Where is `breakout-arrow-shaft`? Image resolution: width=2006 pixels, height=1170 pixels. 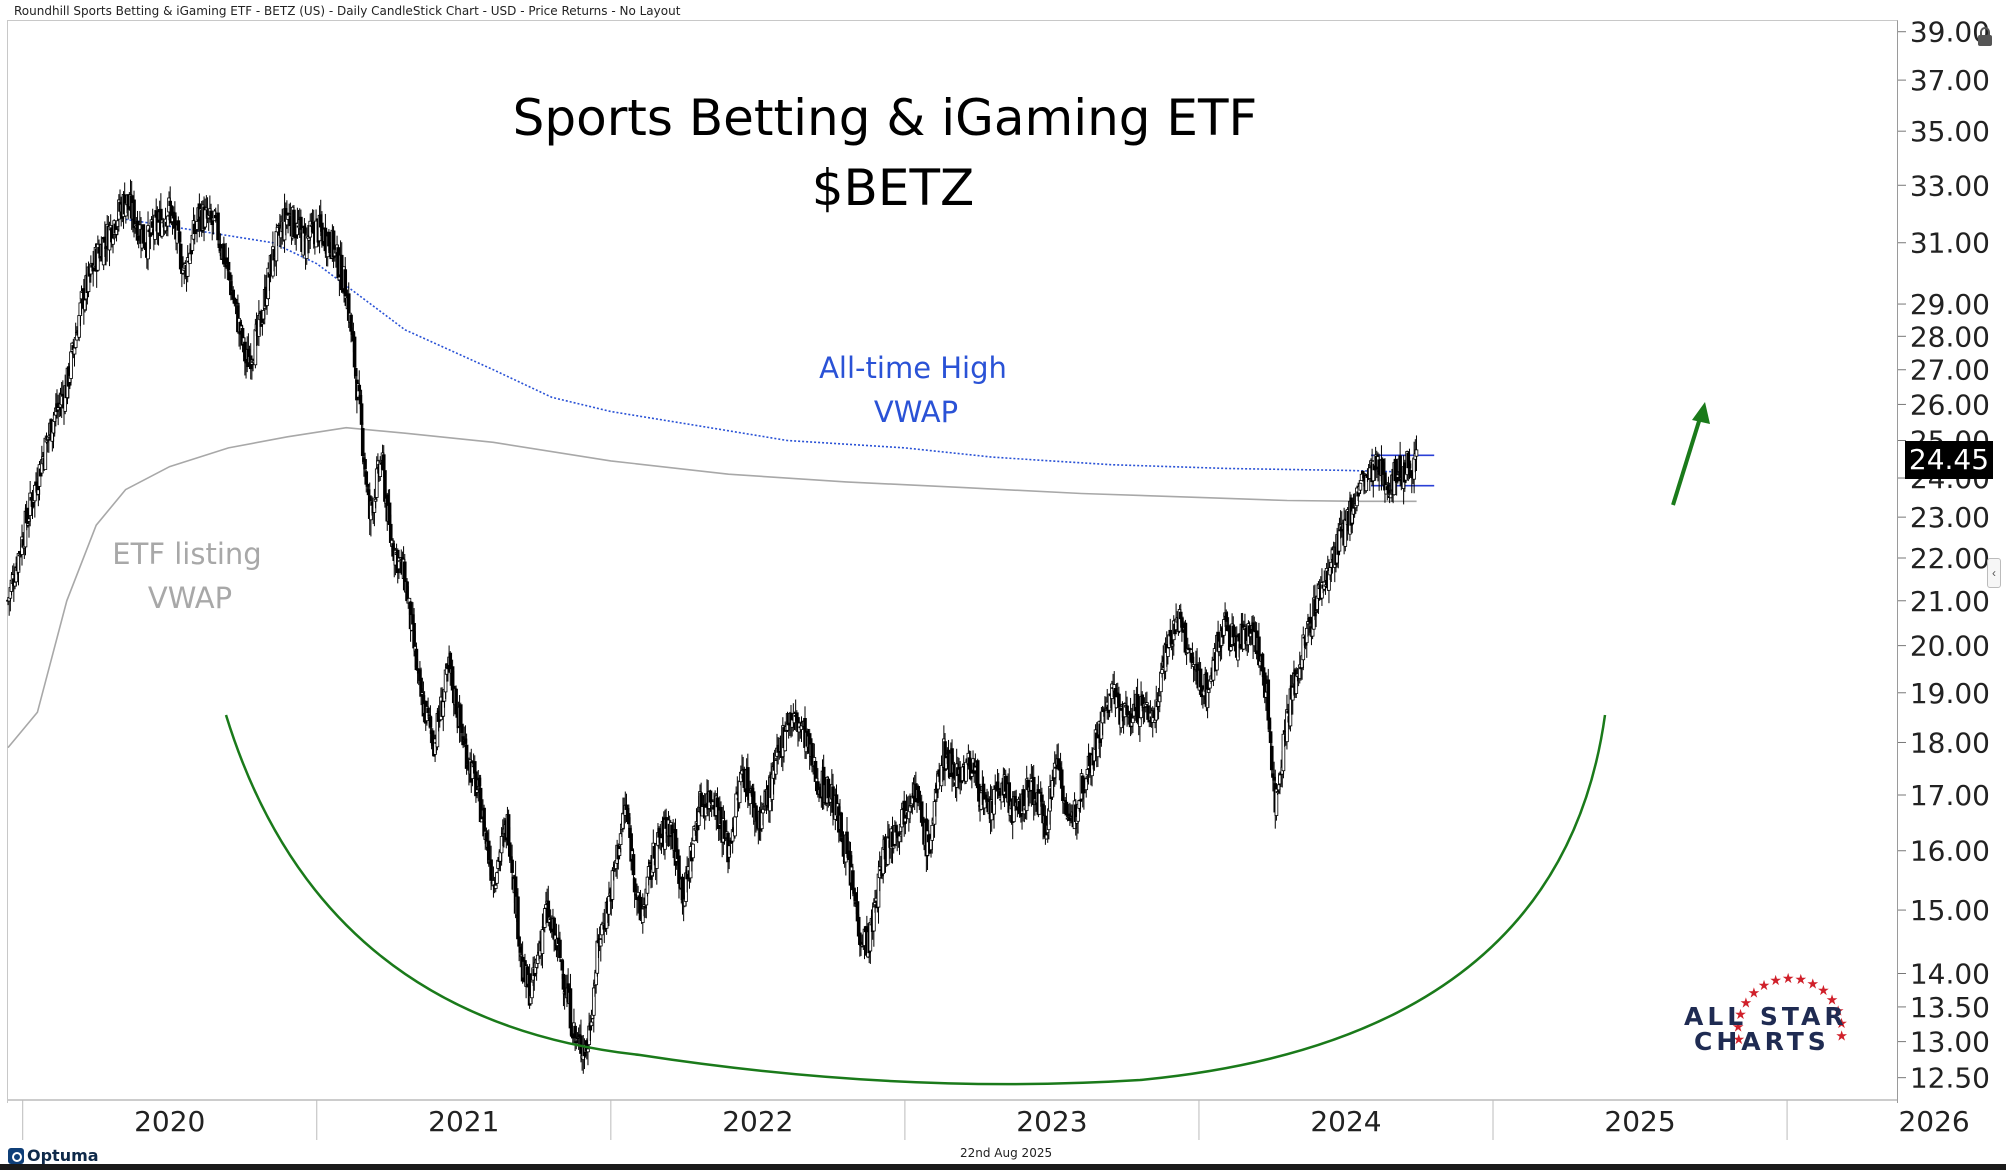 breakout-arrow-shaft is located at coordinates (1686, 461).